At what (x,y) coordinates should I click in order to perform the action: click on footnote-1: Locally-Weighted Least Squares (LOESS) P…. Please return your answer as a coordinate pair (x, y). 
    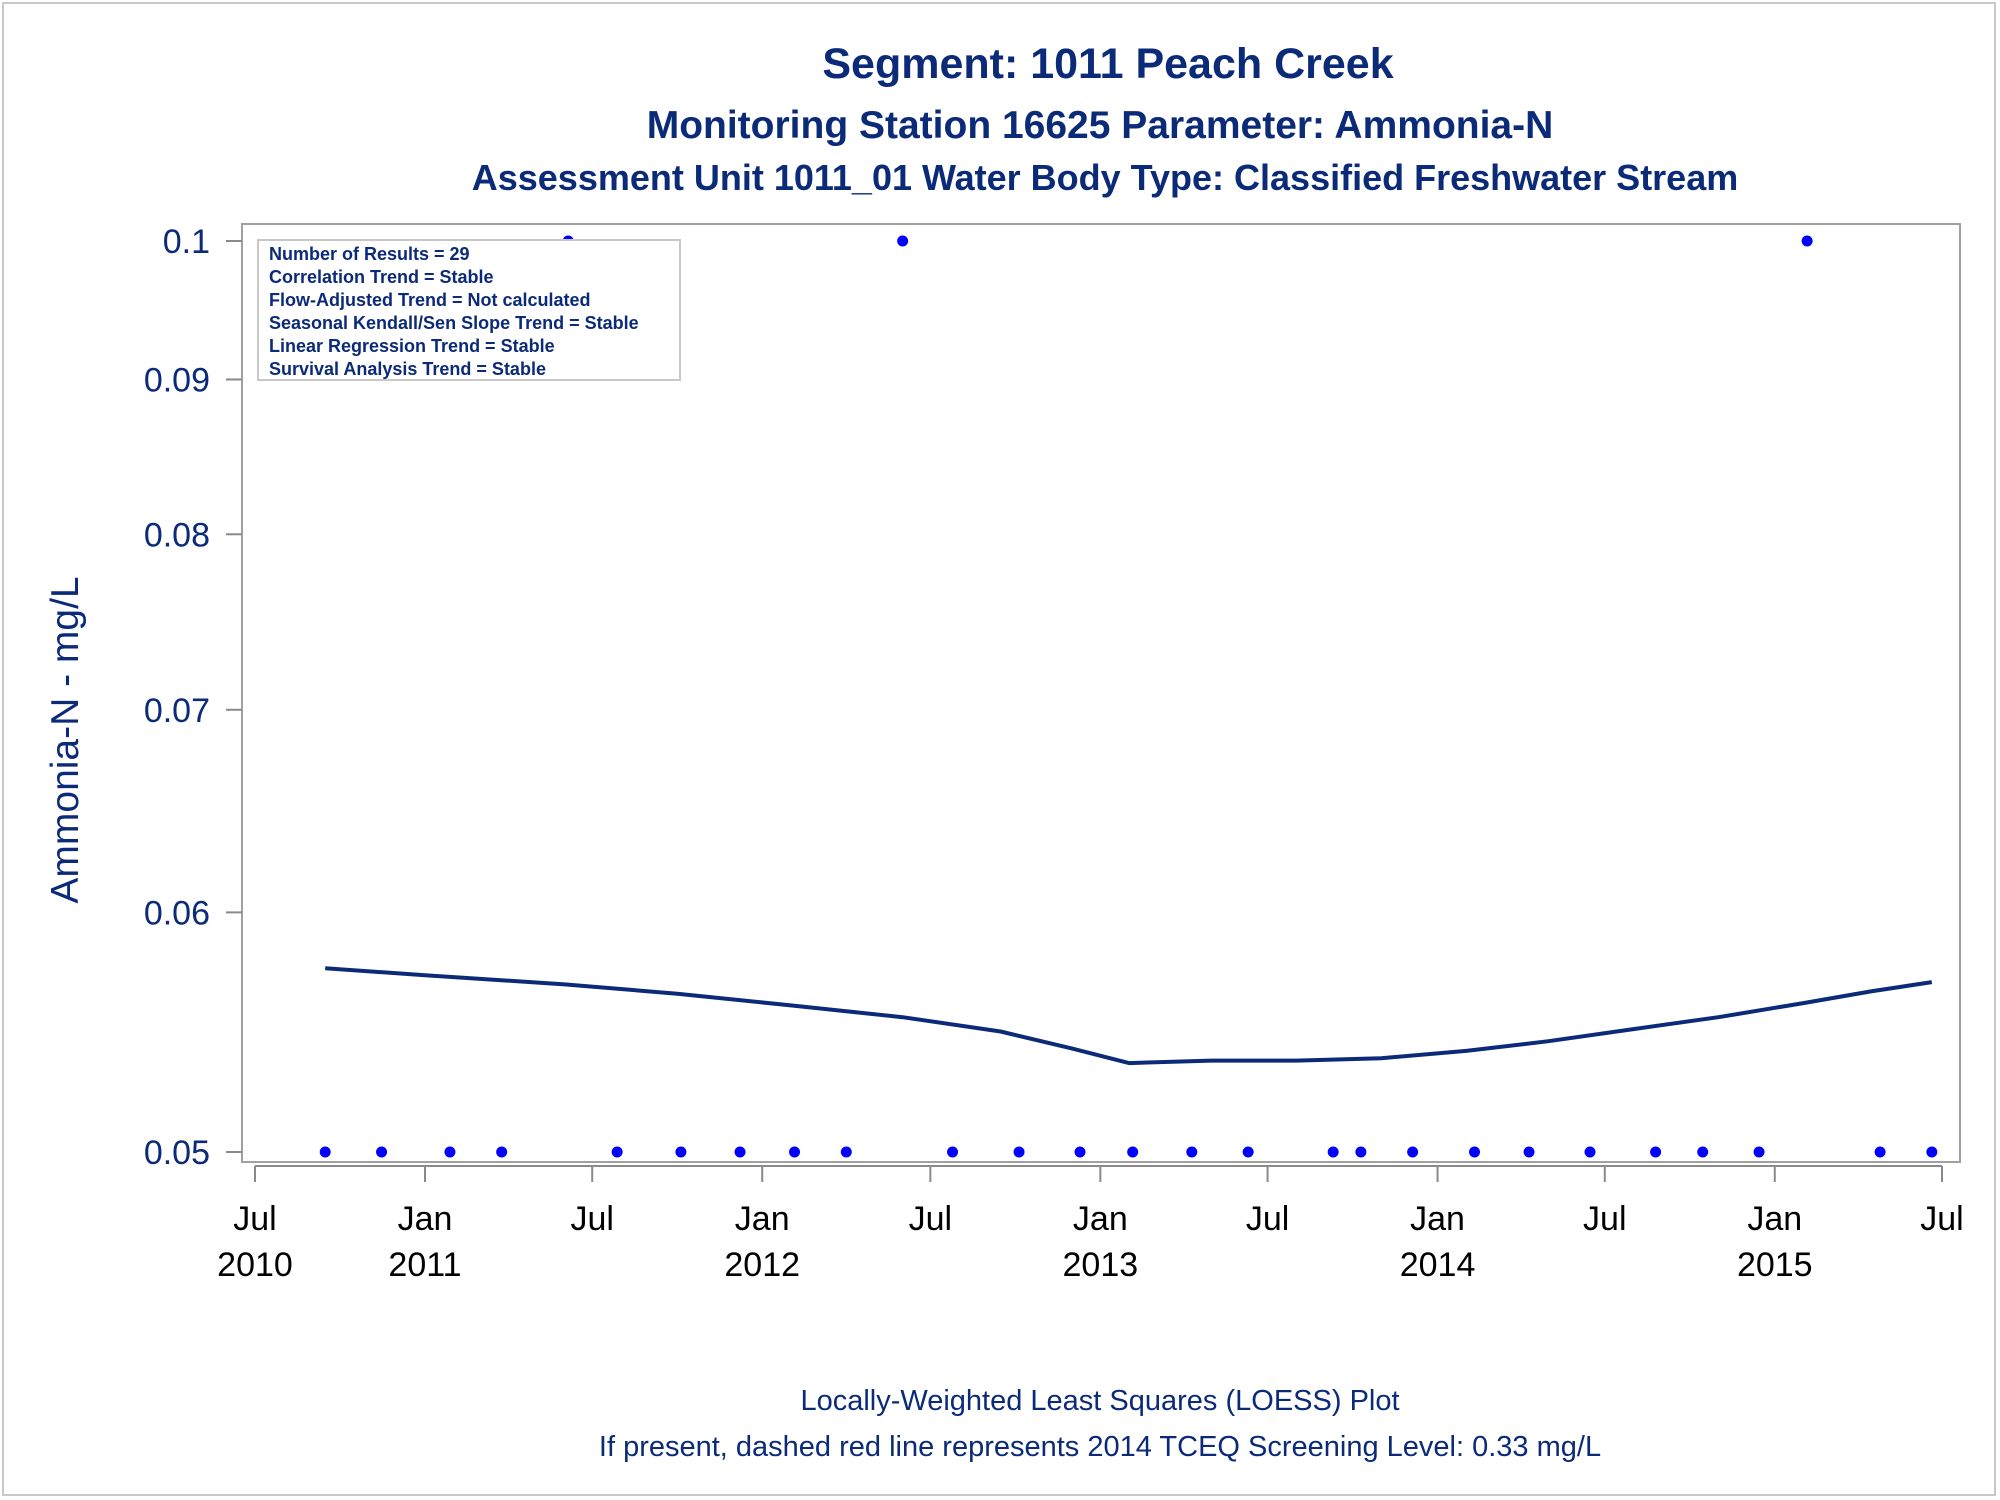
    Looking at the image, I should click on (1099, 1401).